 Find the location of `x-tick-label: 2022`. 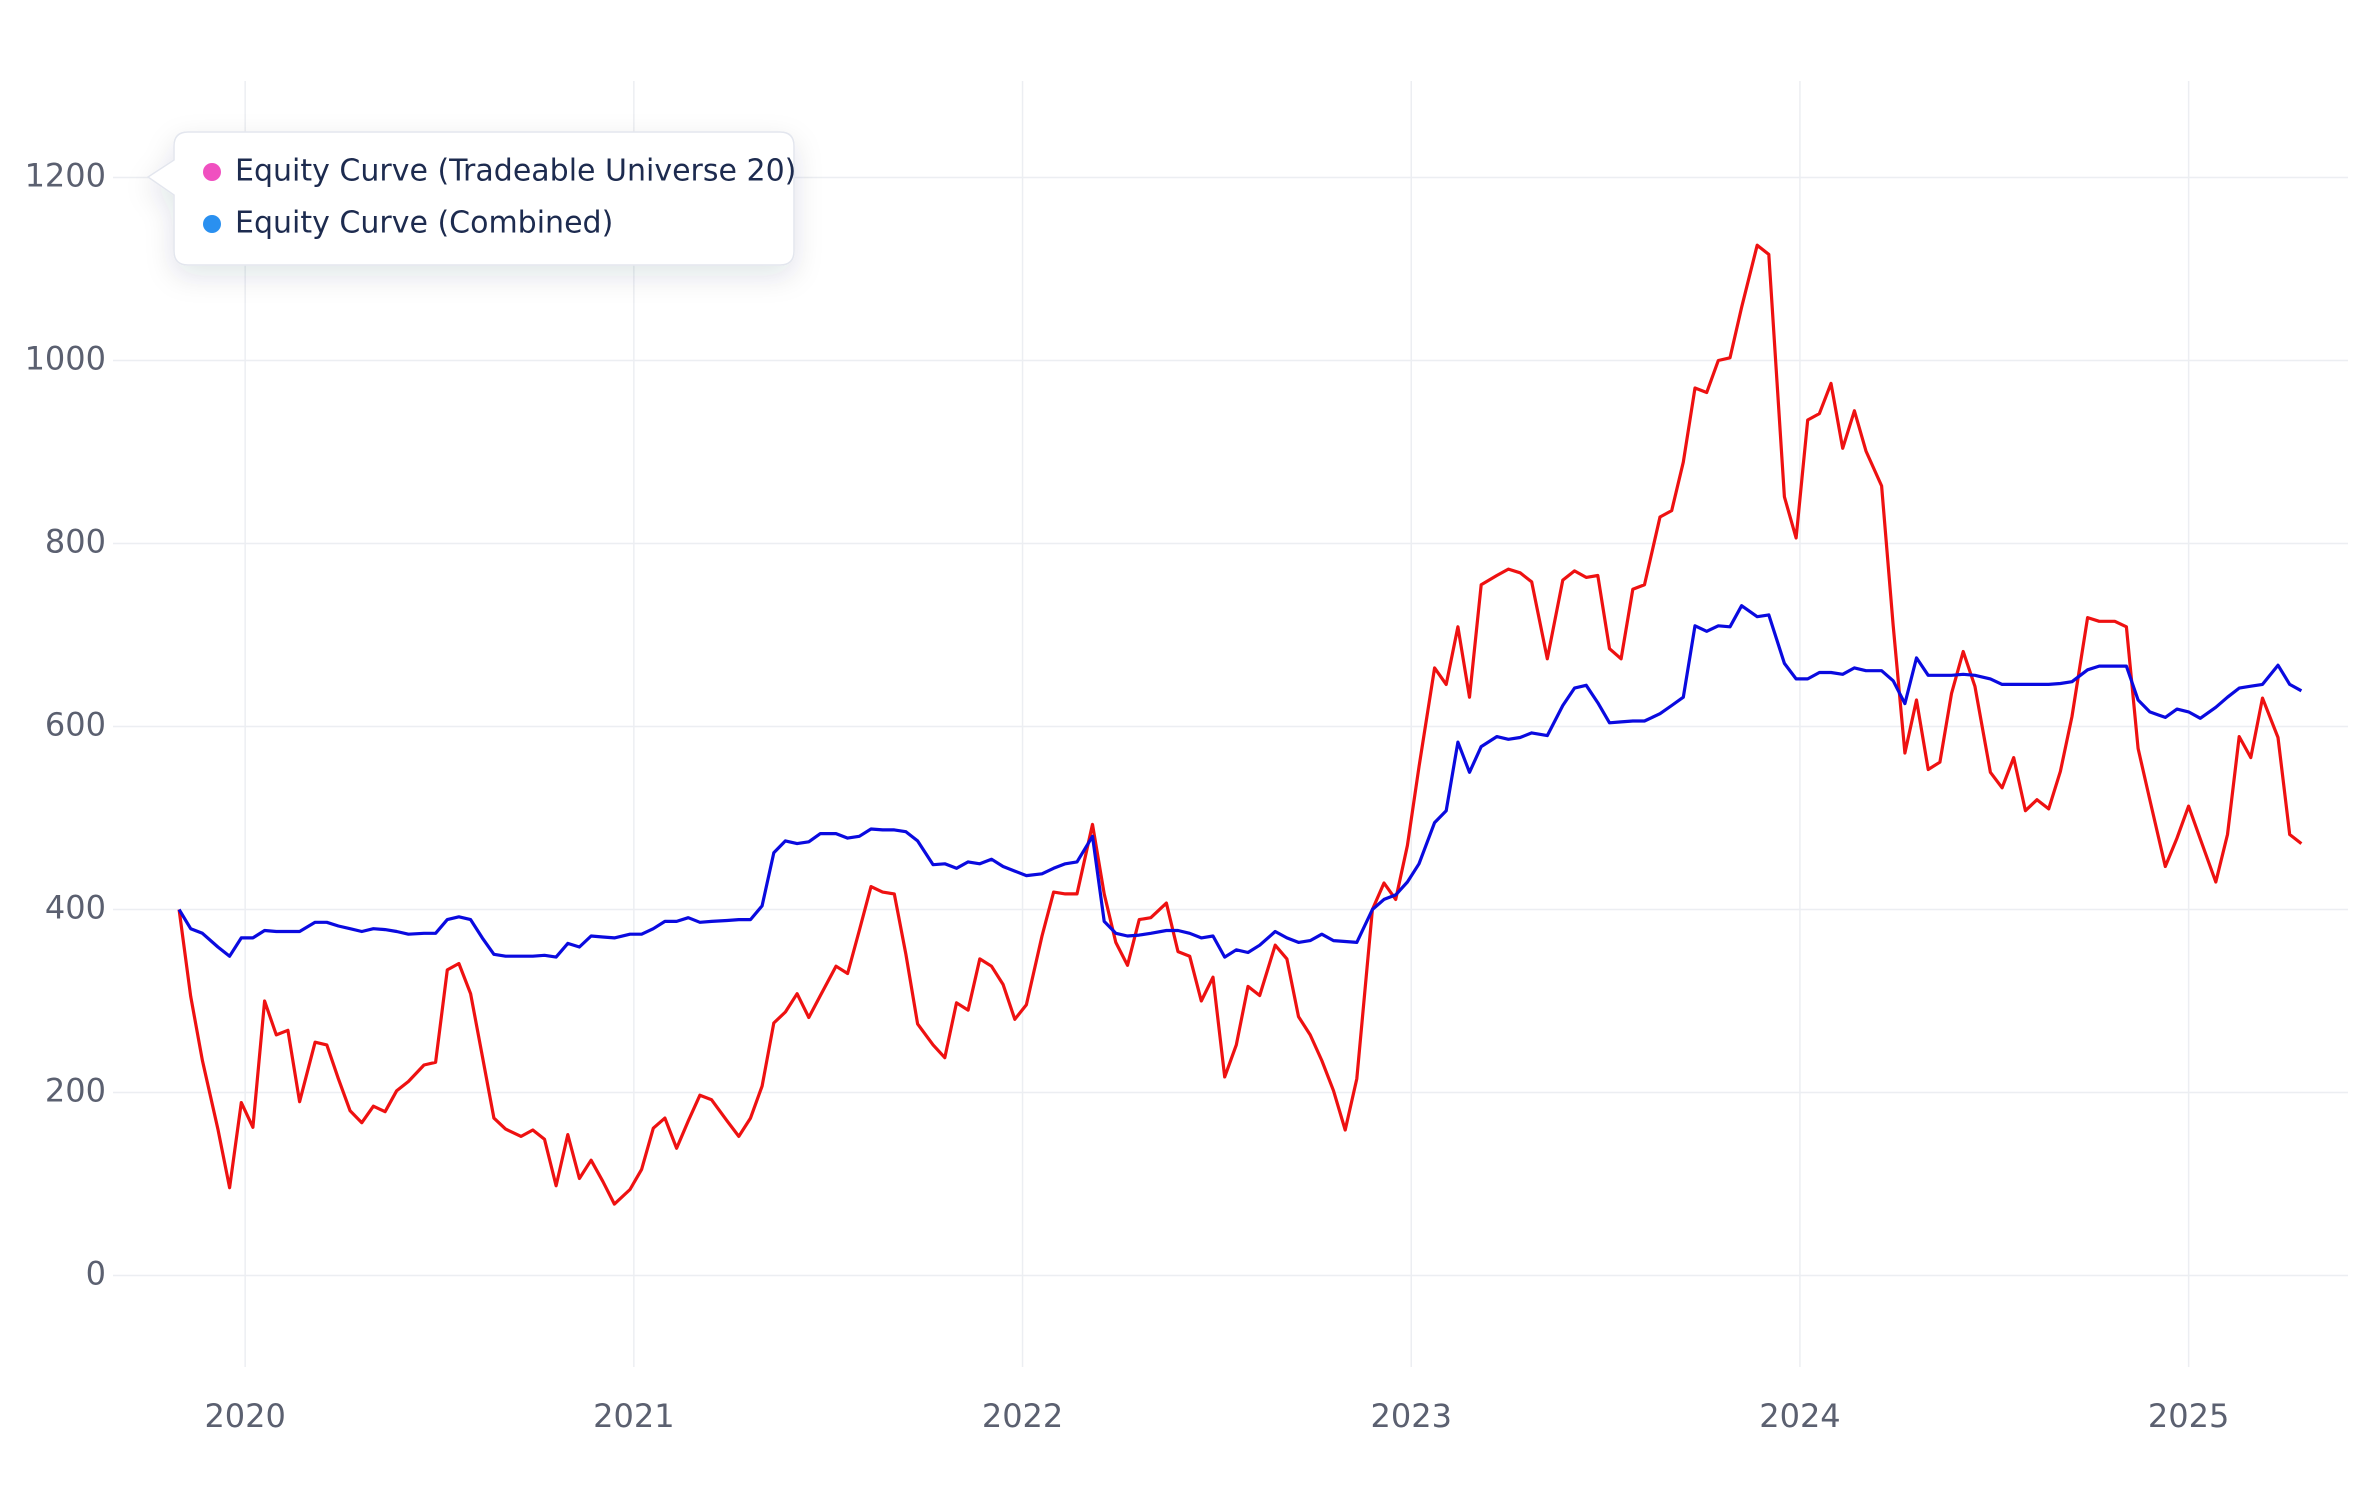

x-tick-label: 2022 is located at coordinates (1022, 1416).